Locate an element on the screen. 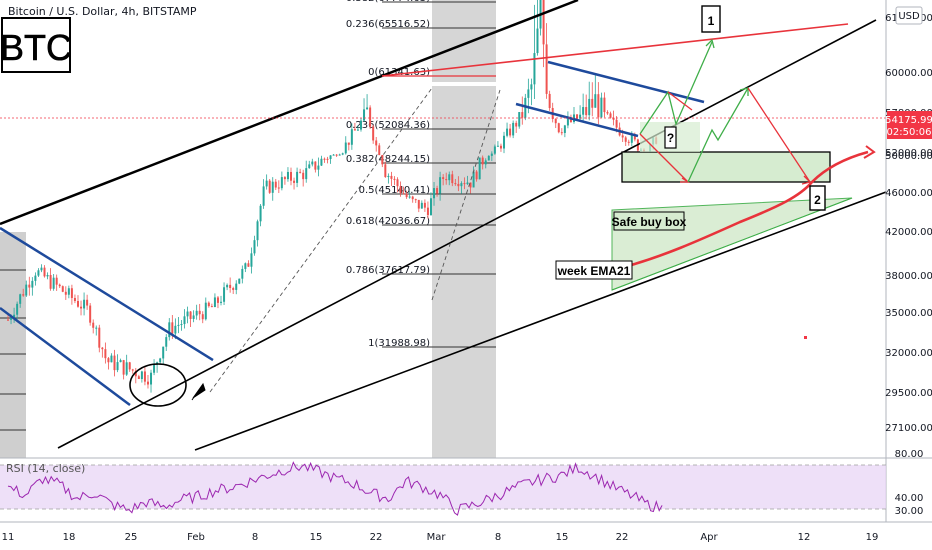  question-label: ? is located at coordinates (670, 138).